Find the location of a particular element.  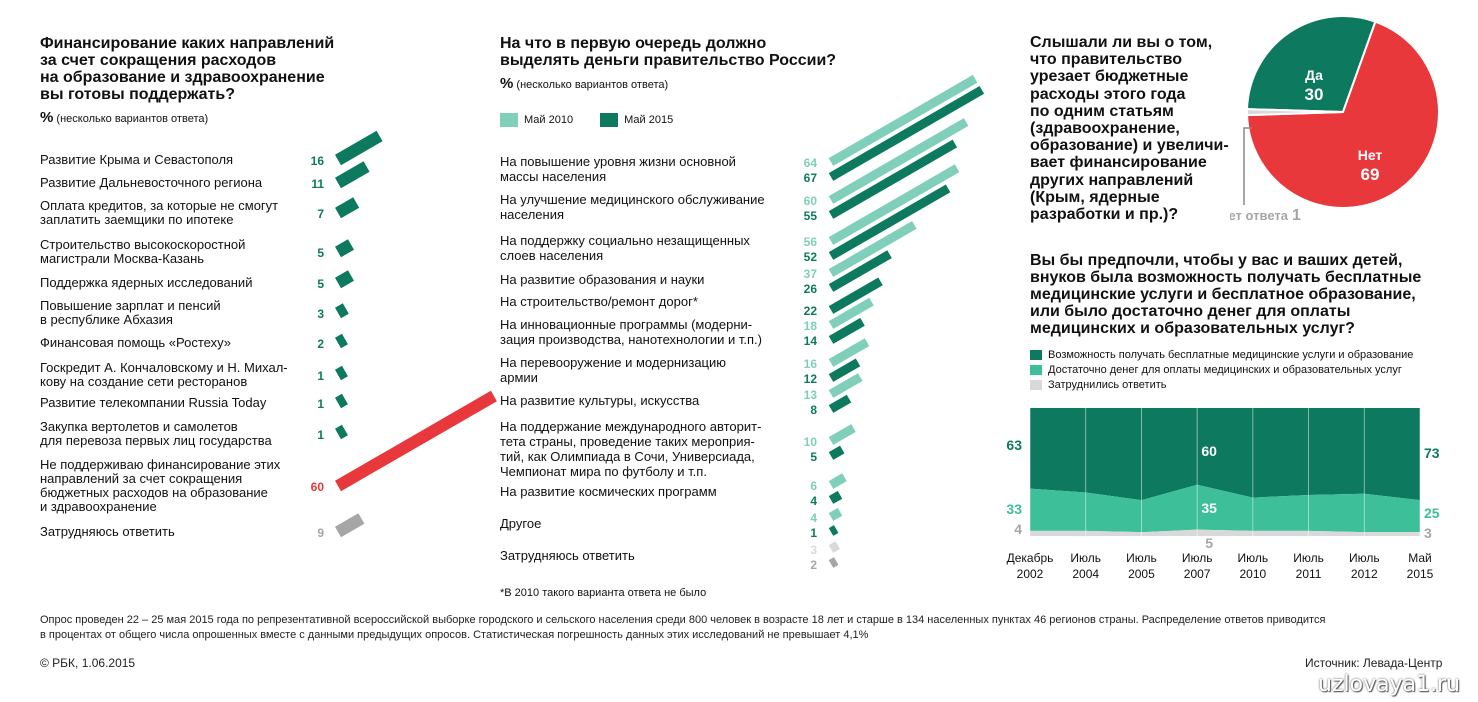

left-value-label: 11 is located at coordinates (317, 184).